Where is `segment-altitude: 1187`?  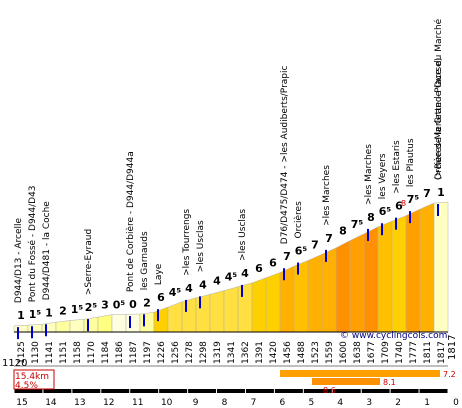
segment-altitude: 1187 is located at coordinates (134, 352).